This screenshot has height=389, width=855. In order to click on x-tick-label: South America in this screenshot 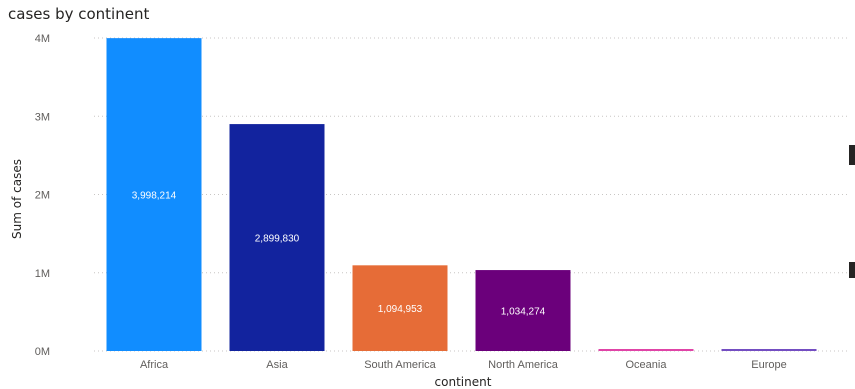, I will do `click(400, 365)`.